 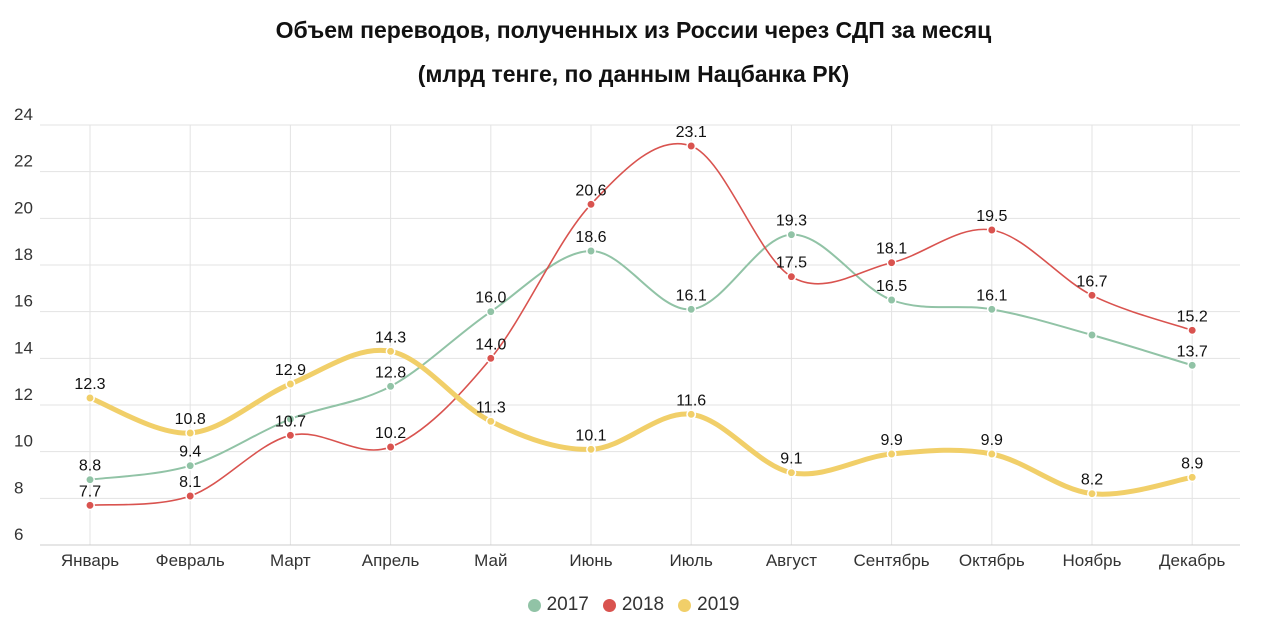 What do you see at coordinates (23, 301) in the screenshot?
I see `y-tick-label-16: 16` at bounding box center [23, 301].